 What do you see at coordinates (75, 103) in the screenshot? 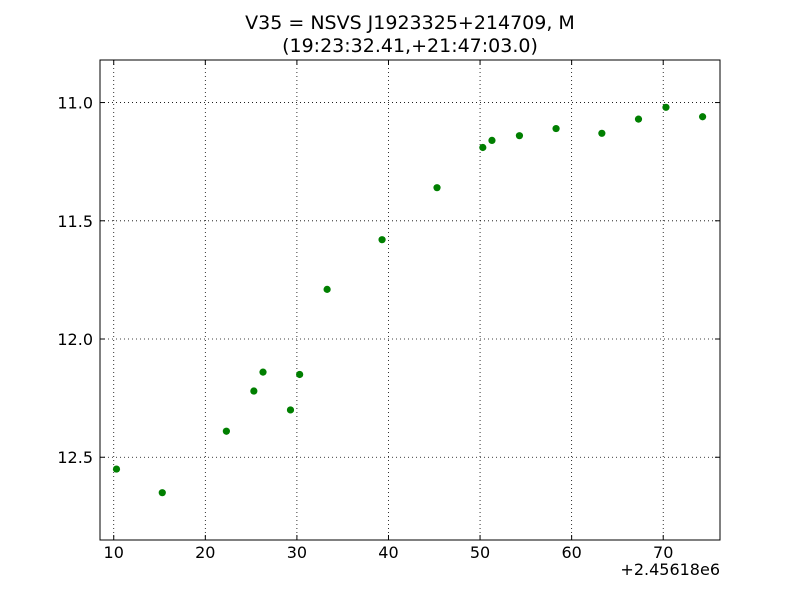
I see `y-tick-label: 11.0` at bounding box center [75, 103].